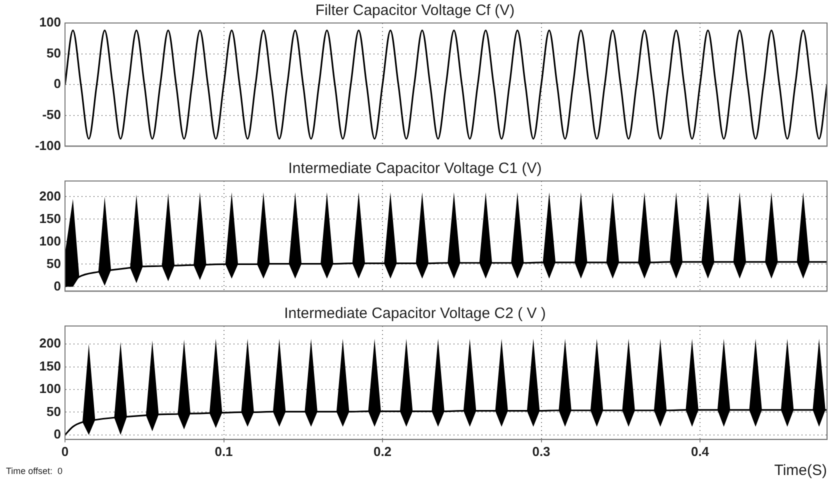  I want to click on x-tick-label: 0.1, so click(223, 451).